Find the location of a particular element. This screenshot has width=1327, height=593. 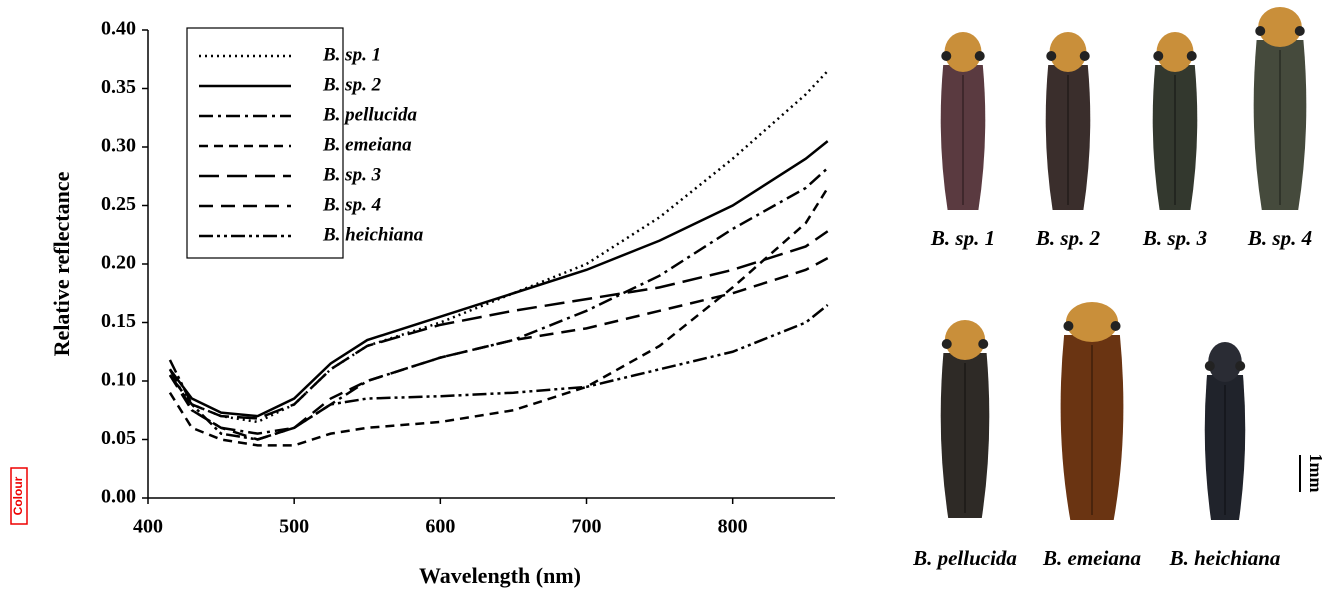

y-tick-label: 0.35 is located at coordinates (118, 87).